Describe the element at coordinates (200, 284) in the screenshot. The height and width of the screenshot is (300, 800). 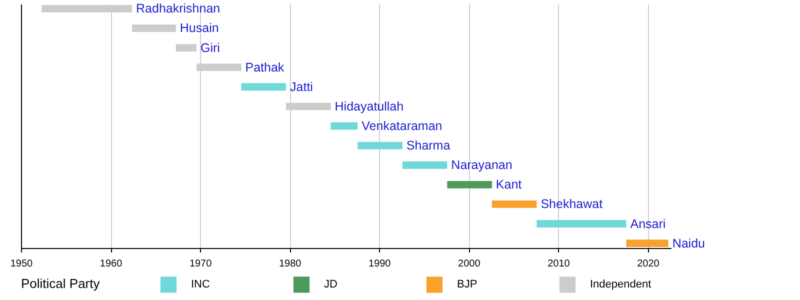
I see `legend-label: INC` at that location.